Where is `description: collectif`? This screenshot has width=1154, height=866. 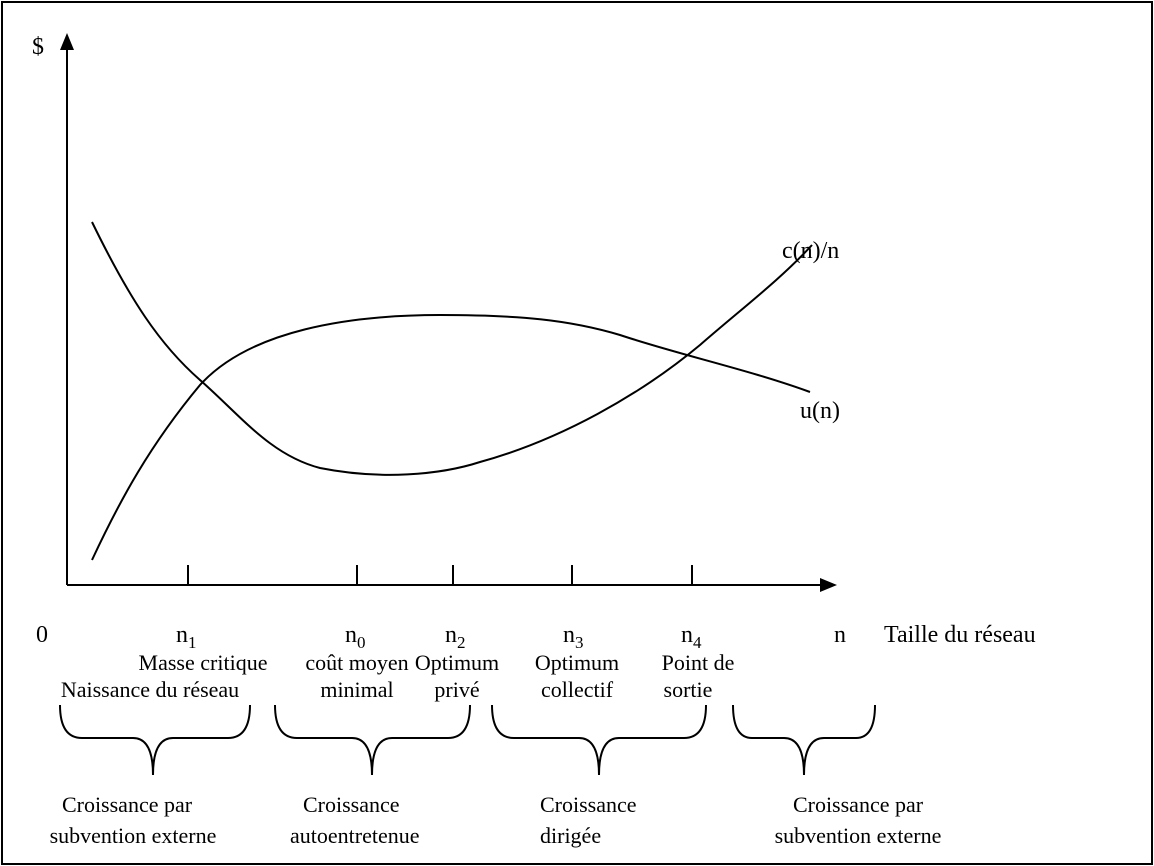
description: collectif is located at coordinates (577, 689).